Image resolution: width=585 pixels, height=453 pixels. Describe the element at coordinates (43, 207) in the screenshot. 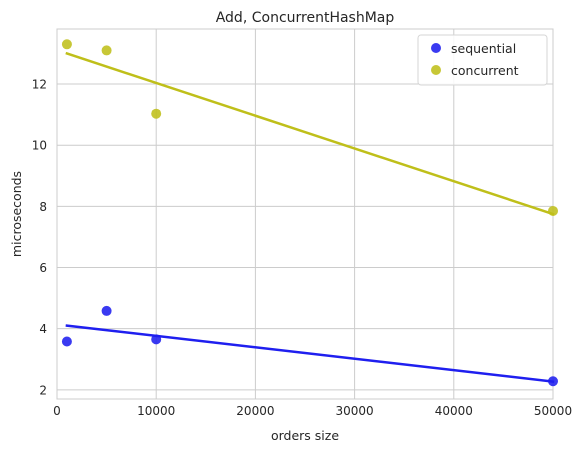

I see `y-tick-label: 8` at that location.